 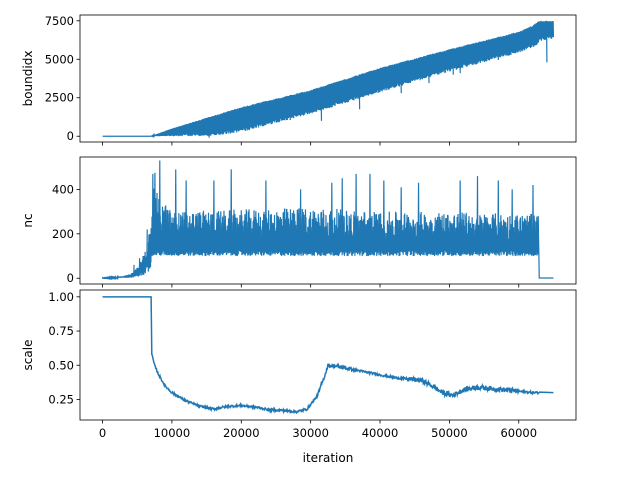 I want to click on scale-ylabel: scale, so click(x=28, y=355).